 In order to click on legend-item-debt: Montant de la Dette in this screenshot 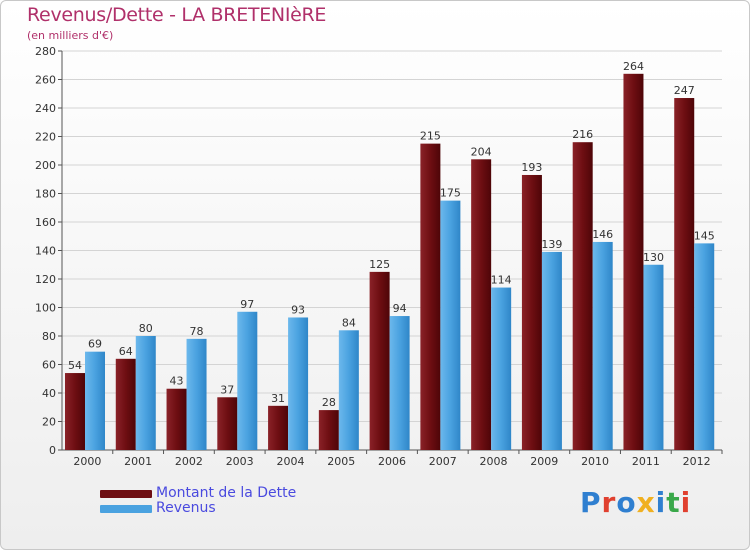, I will do `click(198, 493)`.